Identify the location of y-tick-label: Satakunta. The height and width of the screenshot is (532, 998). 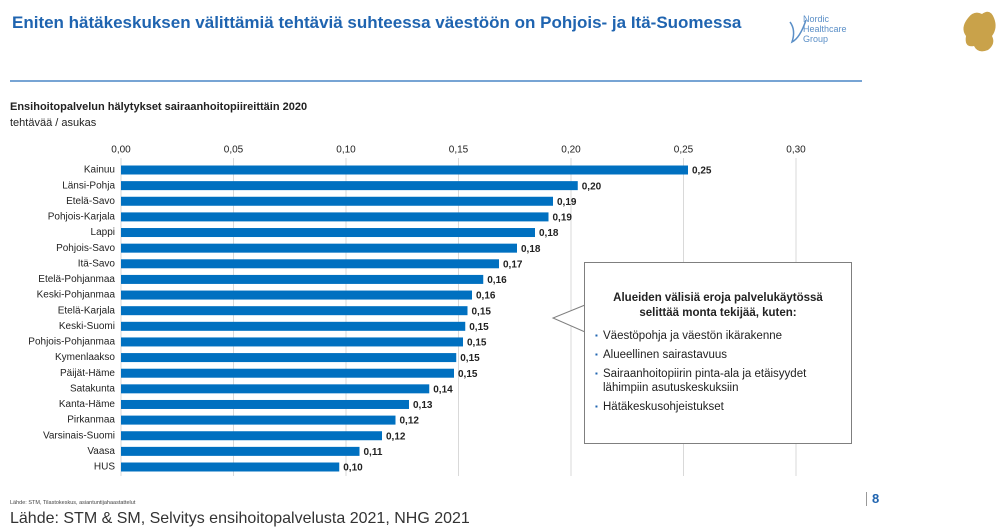
(92, 388).